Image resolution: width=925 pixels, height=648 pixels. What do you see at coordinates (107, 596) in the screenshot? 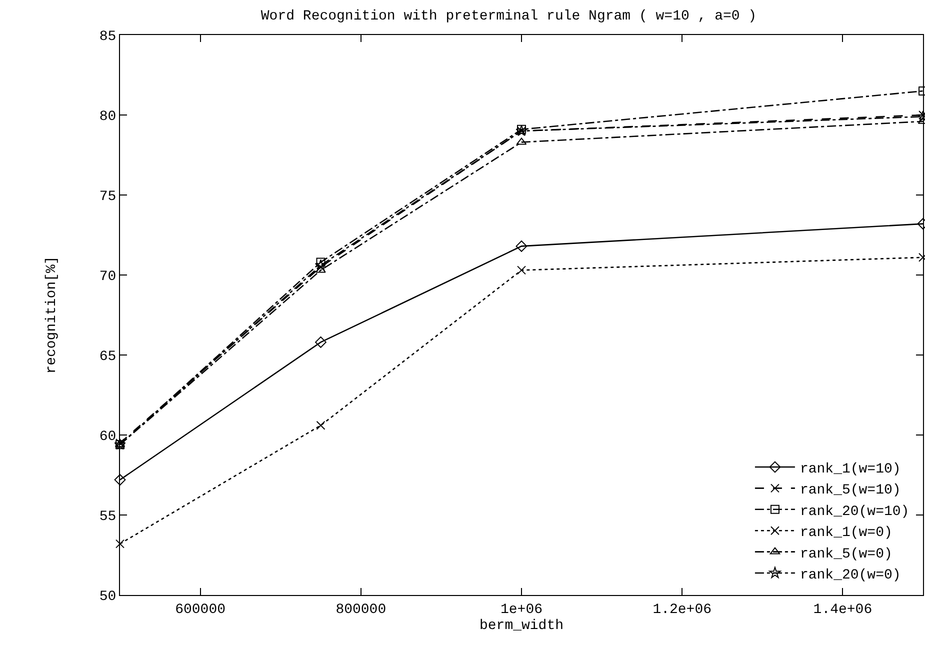
I see `y-tick-label: 50` at bounding box center [107, 596].